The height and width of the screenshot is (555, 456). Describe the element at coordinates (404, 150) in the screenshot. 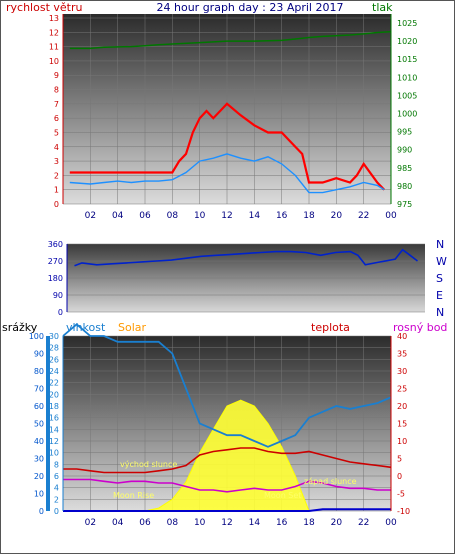

I see `pressure-tick-label: 990` at that location.